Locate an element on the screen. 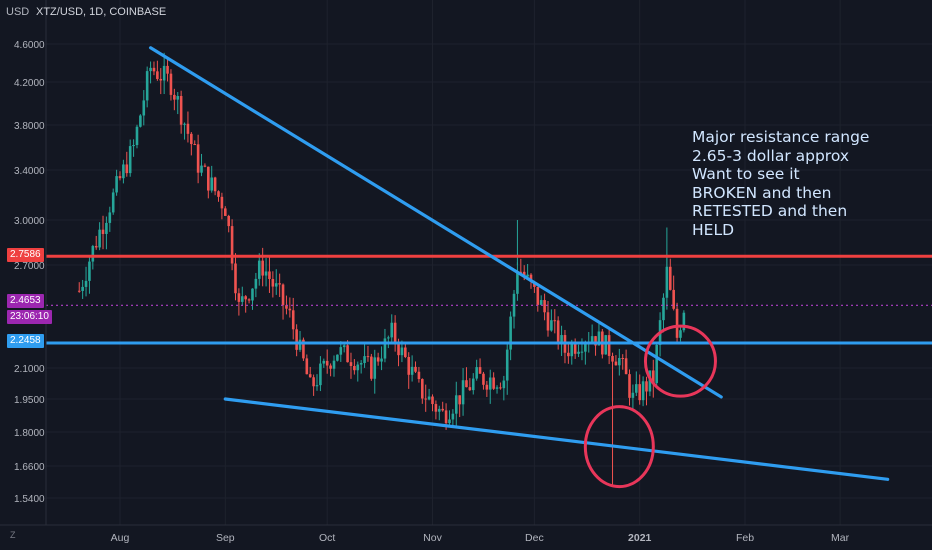 The width and height of the screenshot is (932, 550). symbol-title: XTZ/USD, 1D, COINBASE is located at coordinates (101, 12).